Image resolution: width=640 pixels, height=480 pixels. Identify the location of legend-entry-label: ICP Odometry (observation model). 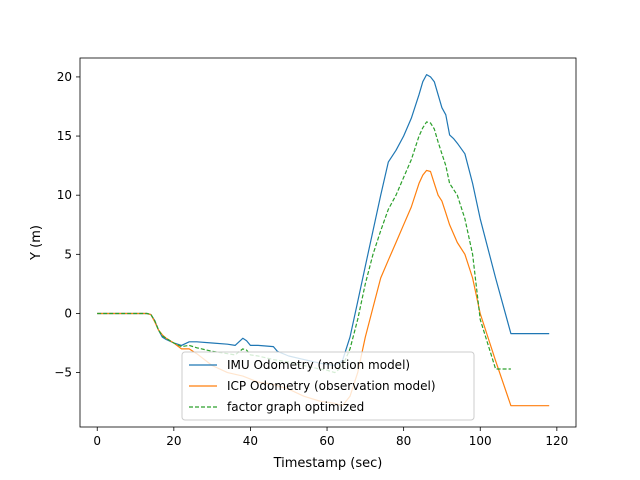
(331, 386).